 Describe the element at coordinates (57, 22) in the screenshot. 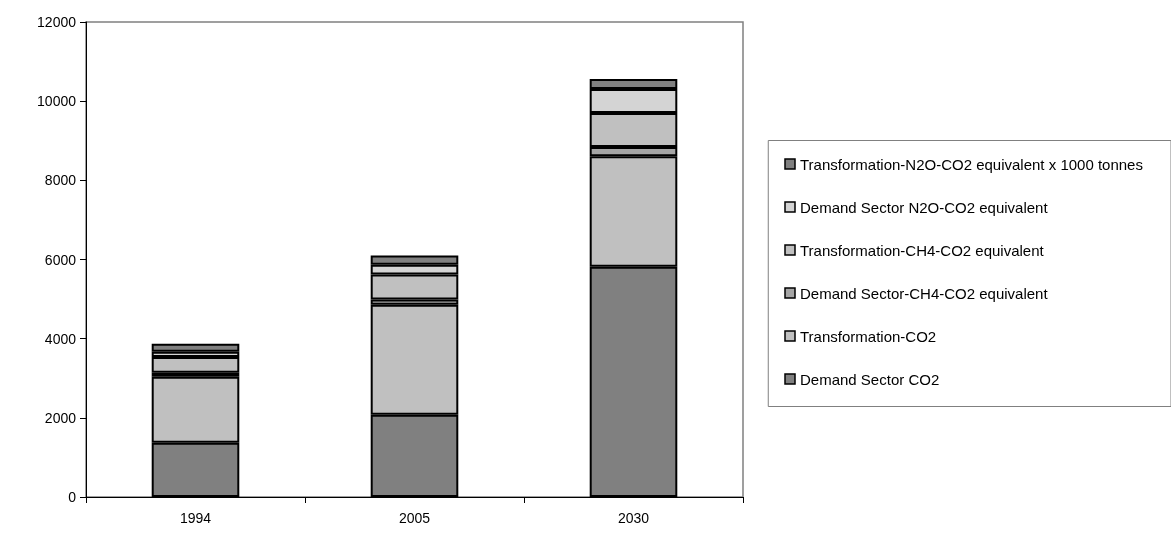

I see `y-tick-label: 12000` at that location.